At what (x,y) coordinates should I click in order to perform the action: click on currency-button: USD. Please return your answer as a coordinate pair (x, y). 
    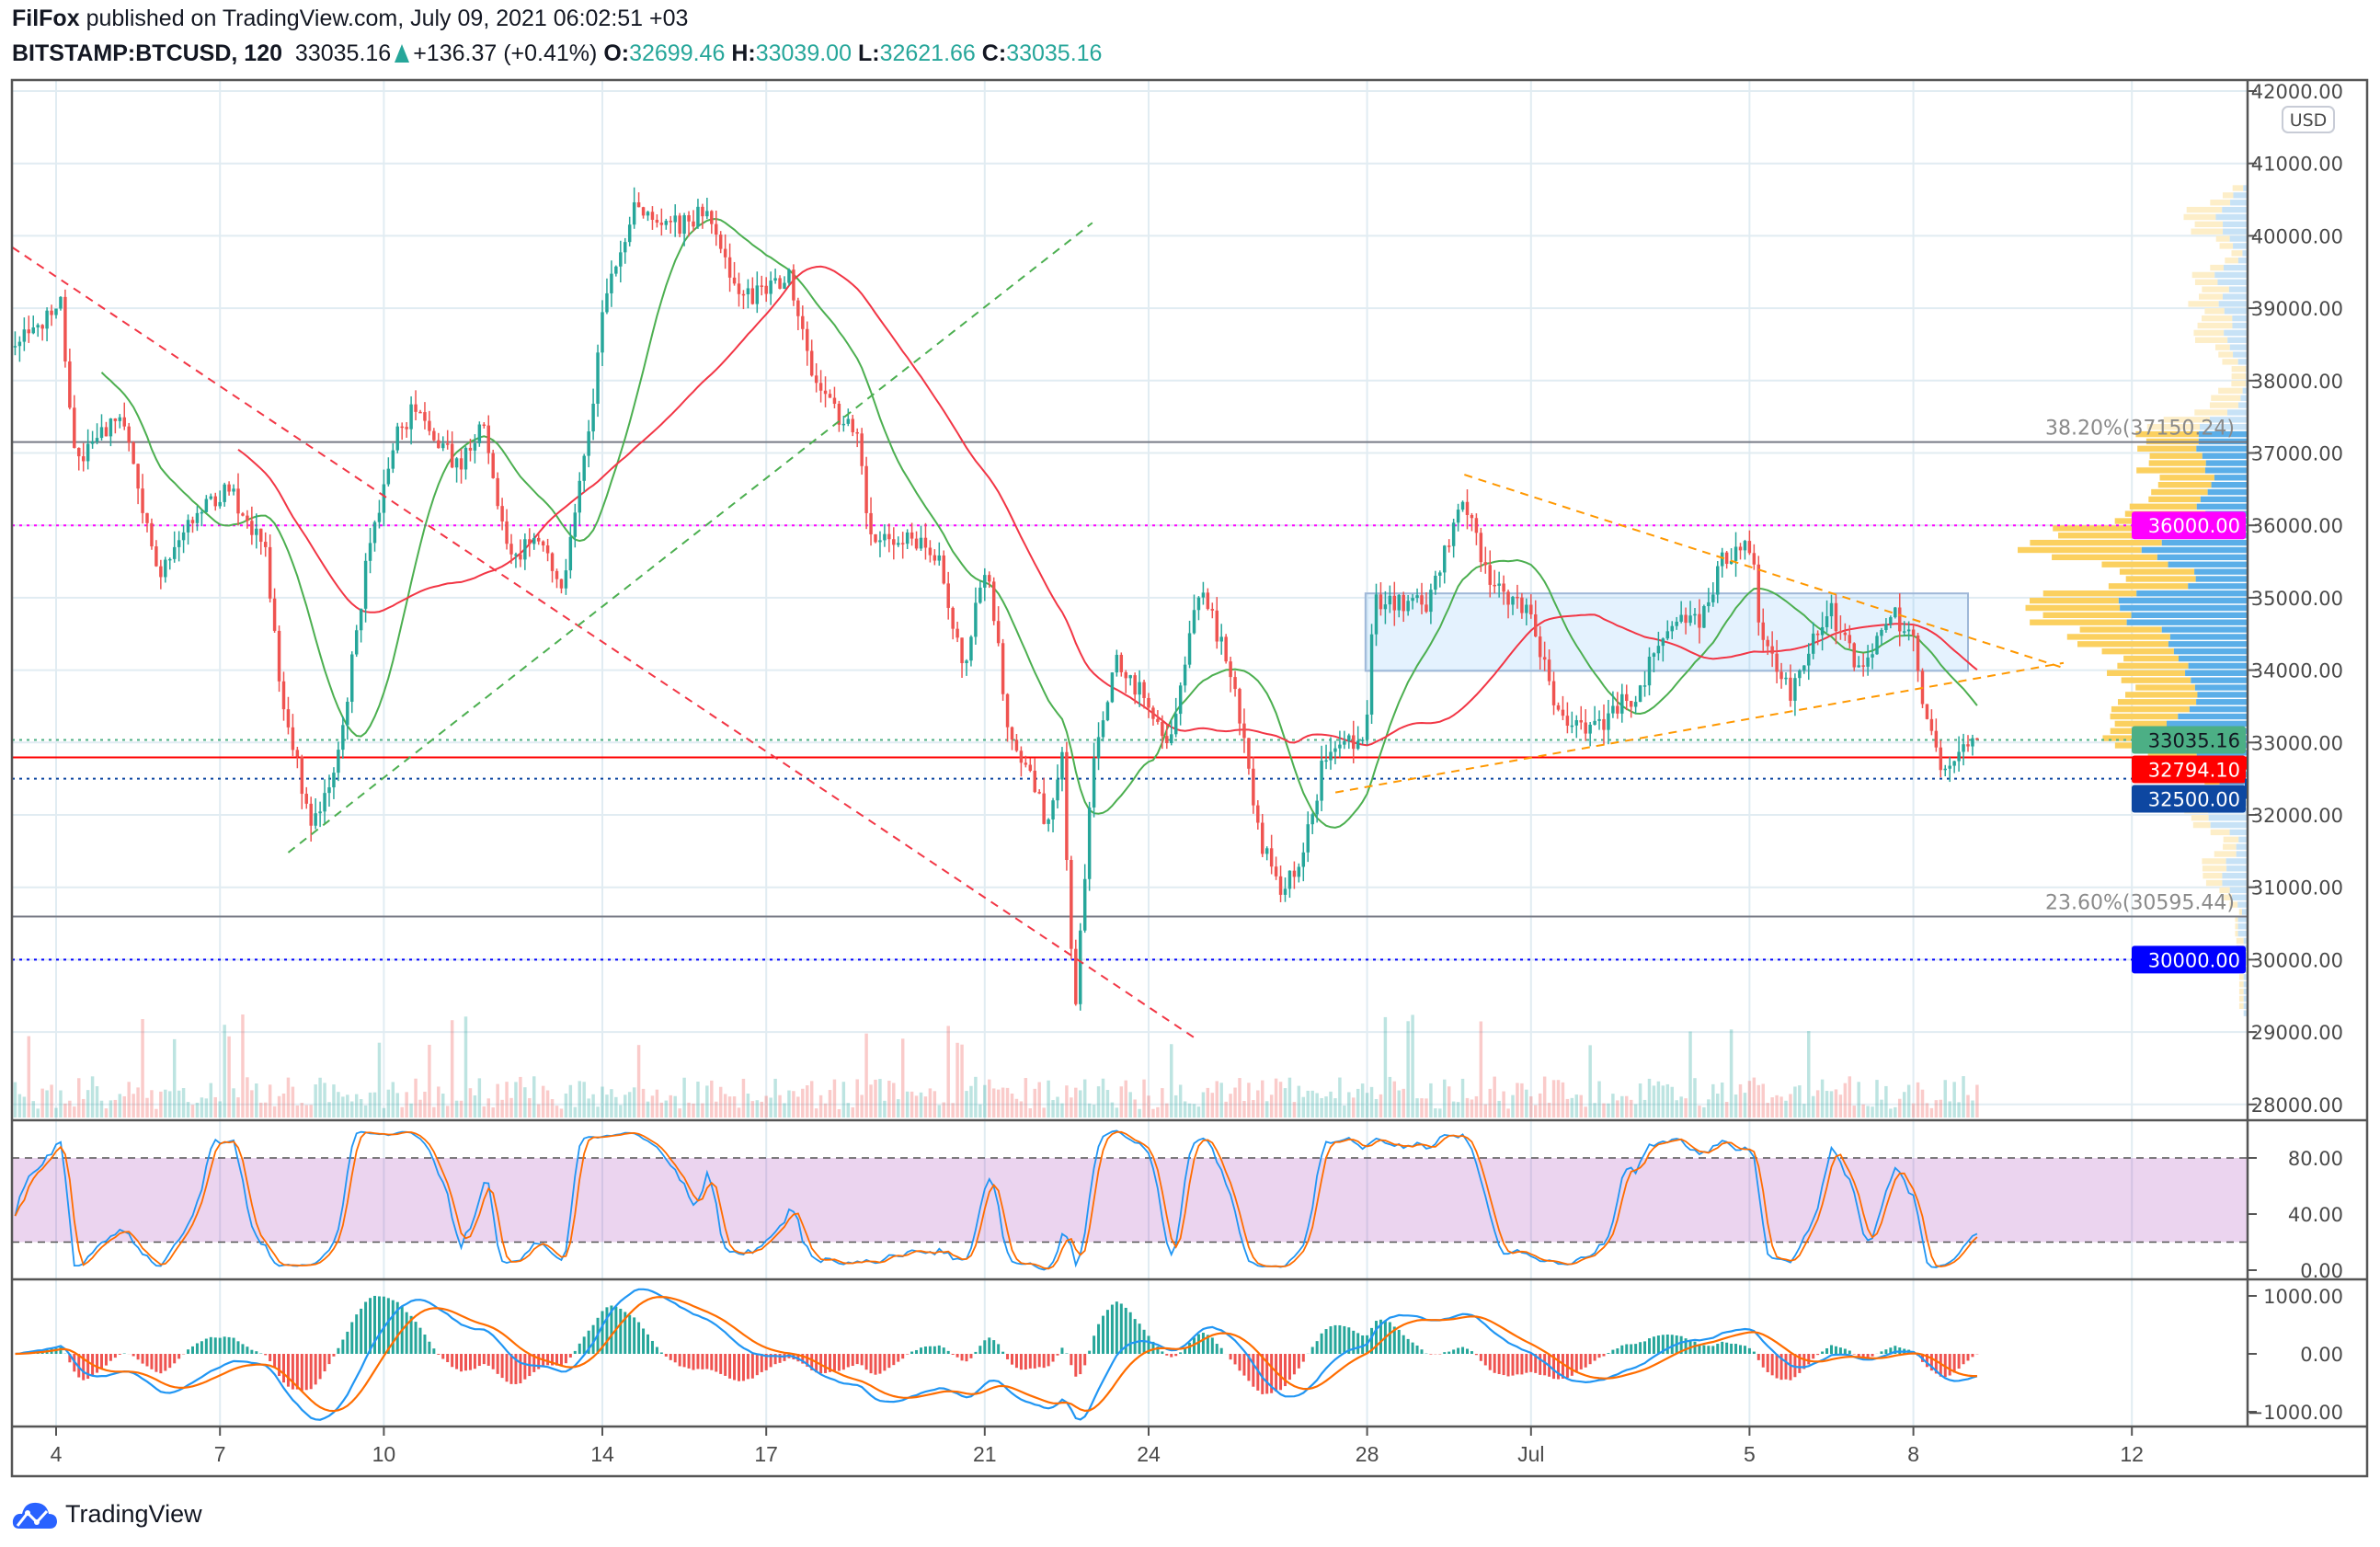
    Looking at the image, I should click on (2308, 119).